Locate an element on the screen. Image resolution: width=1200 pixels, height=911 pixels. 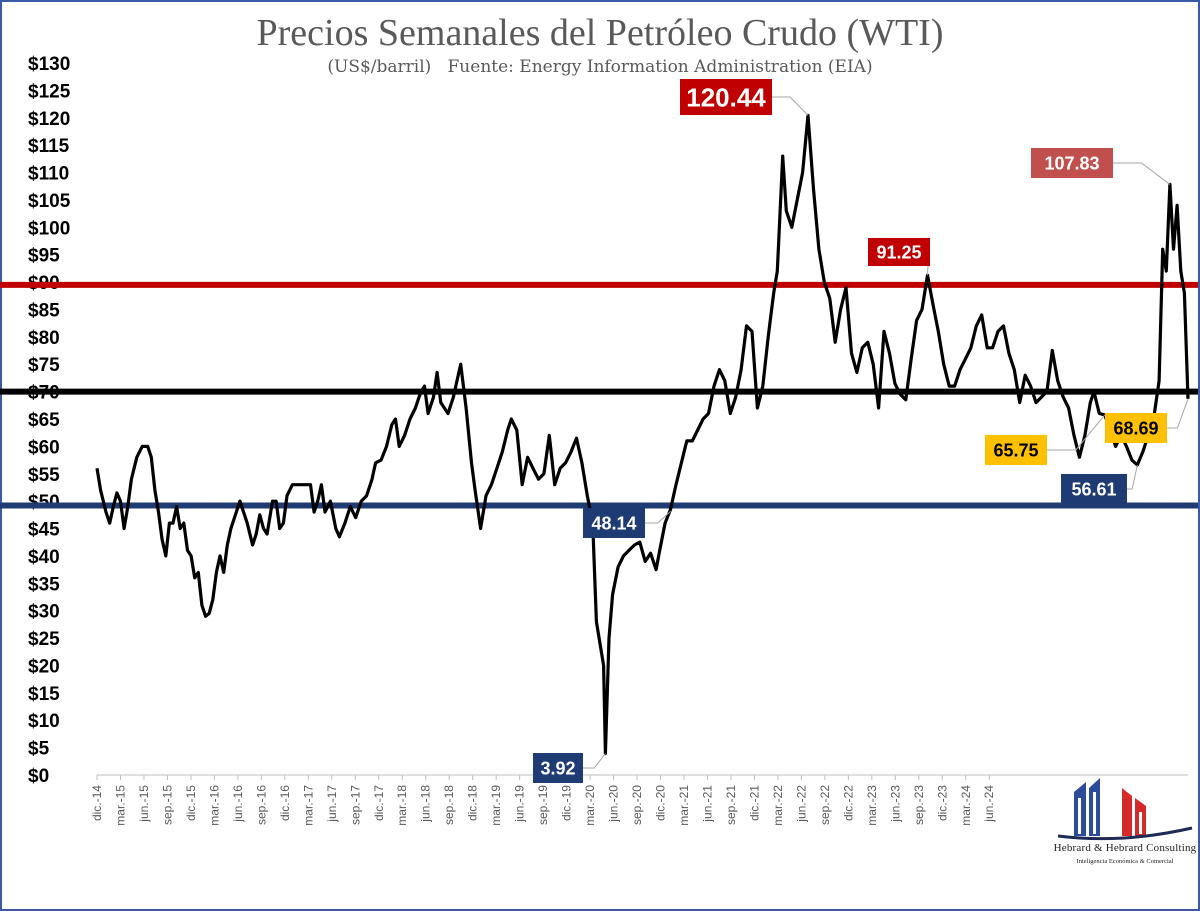
y-tick-label: $130 is located at coordinates (49, 64).